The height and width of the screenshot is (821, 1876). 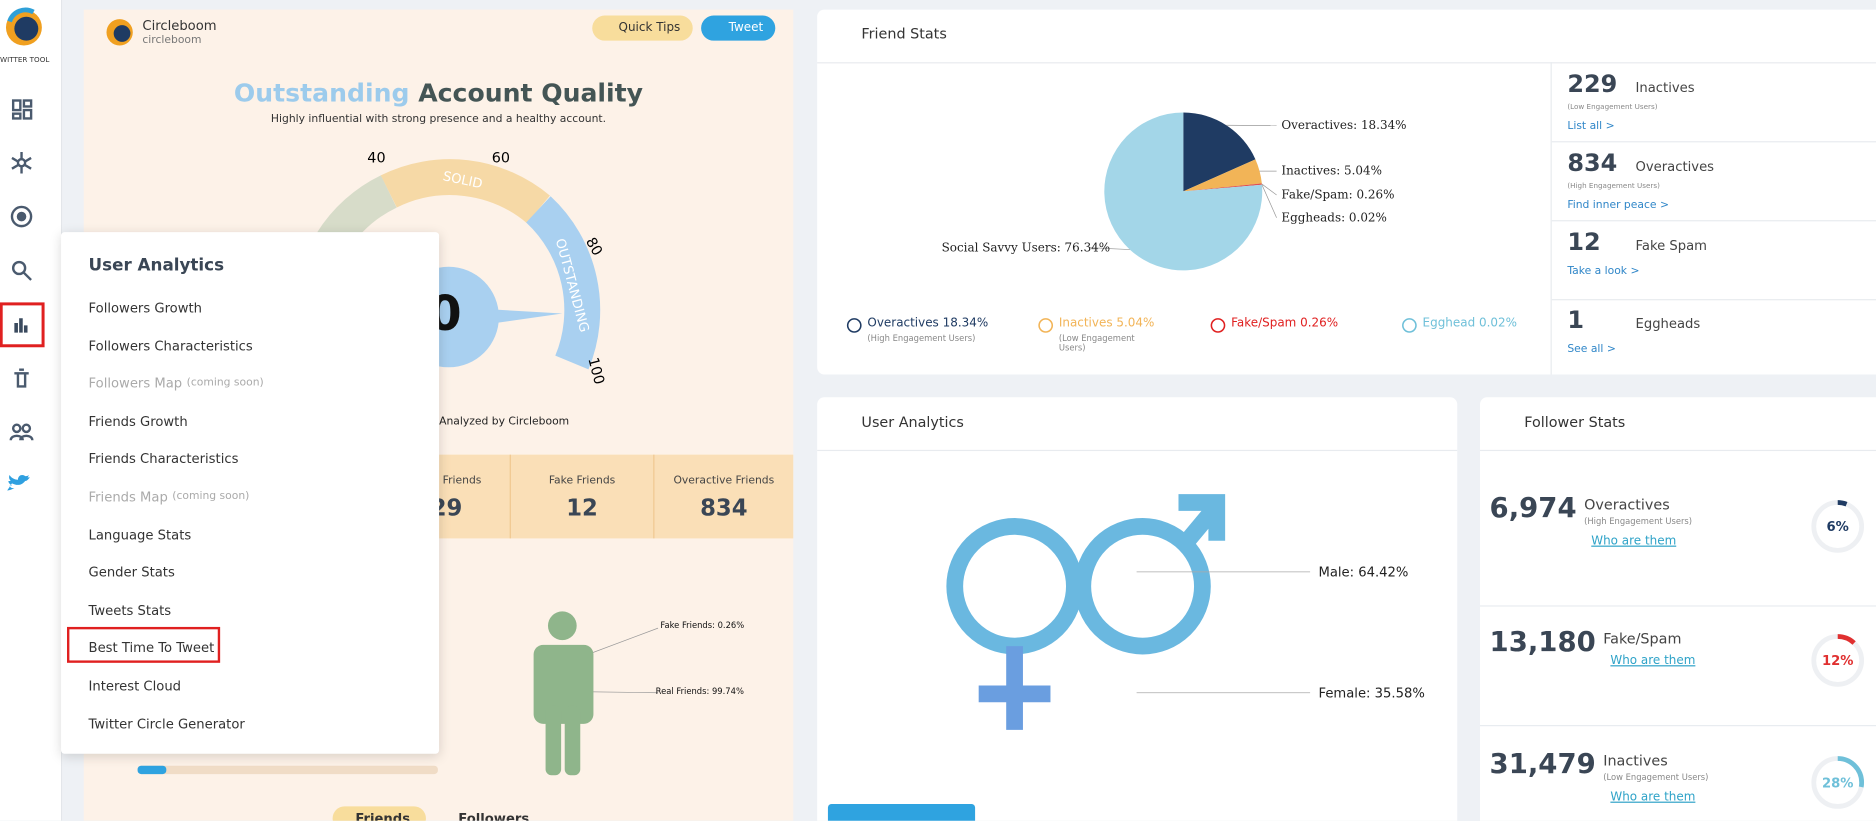 What do you see at coordinates (1656, 777) in the screenshot?
I see `stat-sub: (Low Engagement Users)` at bounding box center [1656, 777].